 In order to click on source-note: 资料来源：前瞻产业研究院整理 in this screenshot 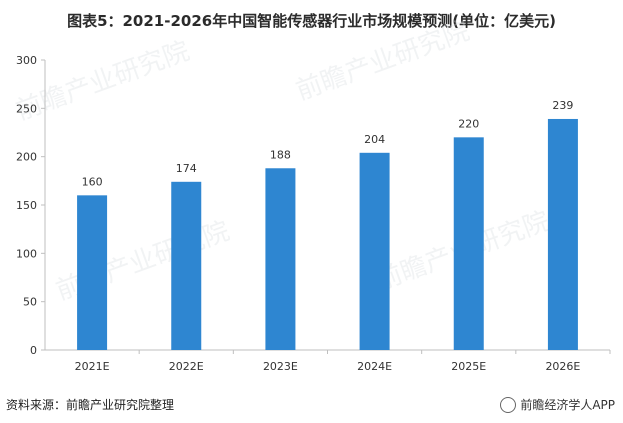, I will do `click(90, 405)`.